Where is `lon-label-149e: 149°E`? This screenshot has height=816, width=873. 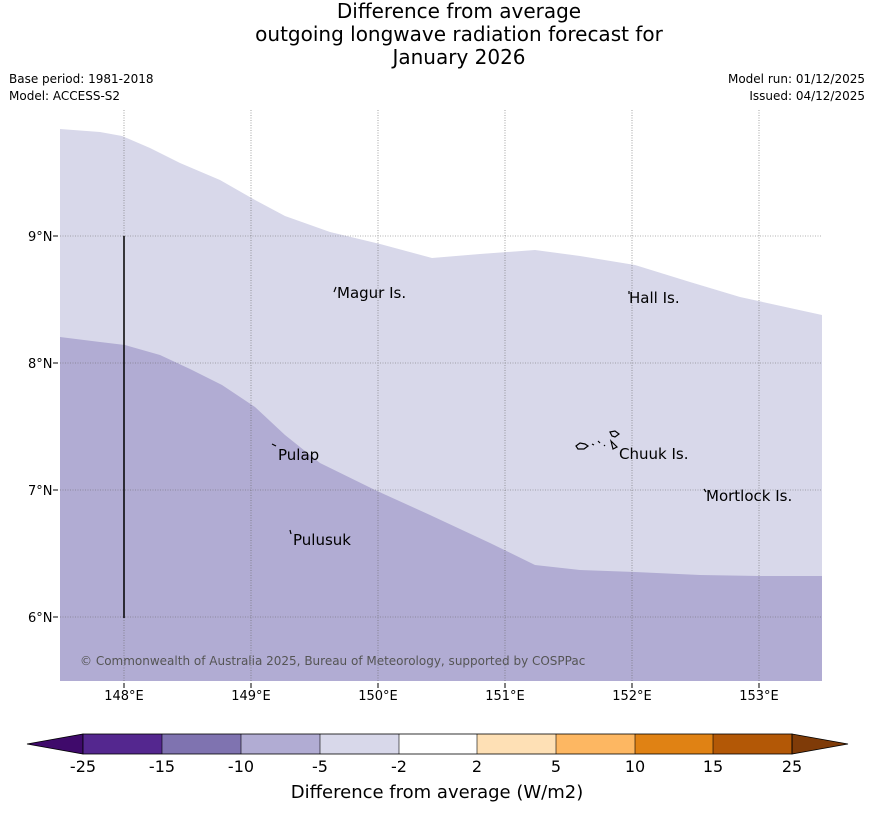
lon-label-149e: 149°E is located at coordinates (251, 696).